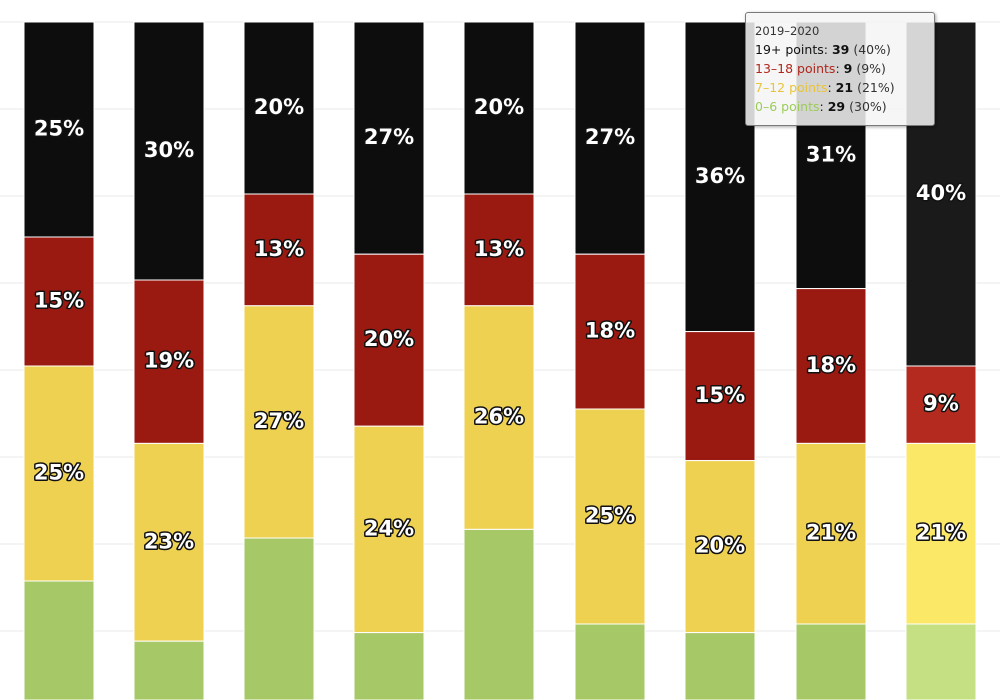 This screenshot has height=700, width=1000. I want to click on tooltip-row-pct: (40%), so click(872, 49).